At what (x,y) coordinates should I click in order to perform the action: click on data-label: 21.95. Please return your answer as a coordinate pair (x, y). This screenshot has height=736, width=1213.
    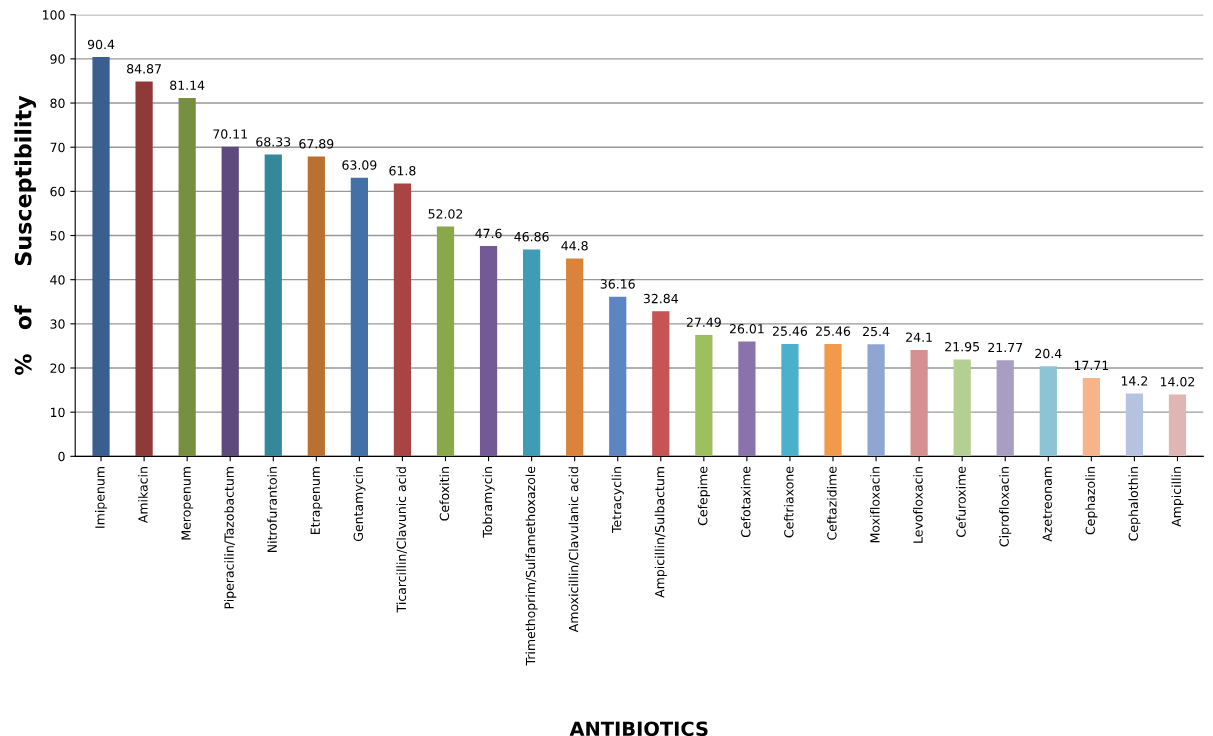
    Looking at the image, I should click on (962, 346).